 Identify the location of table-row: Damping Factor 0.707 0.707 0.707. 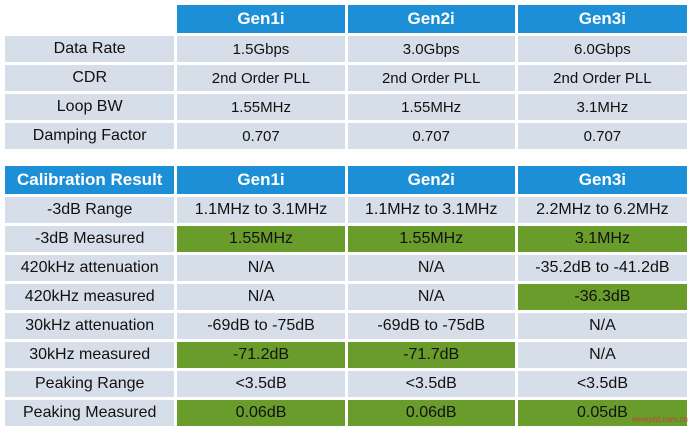
(346, 136).